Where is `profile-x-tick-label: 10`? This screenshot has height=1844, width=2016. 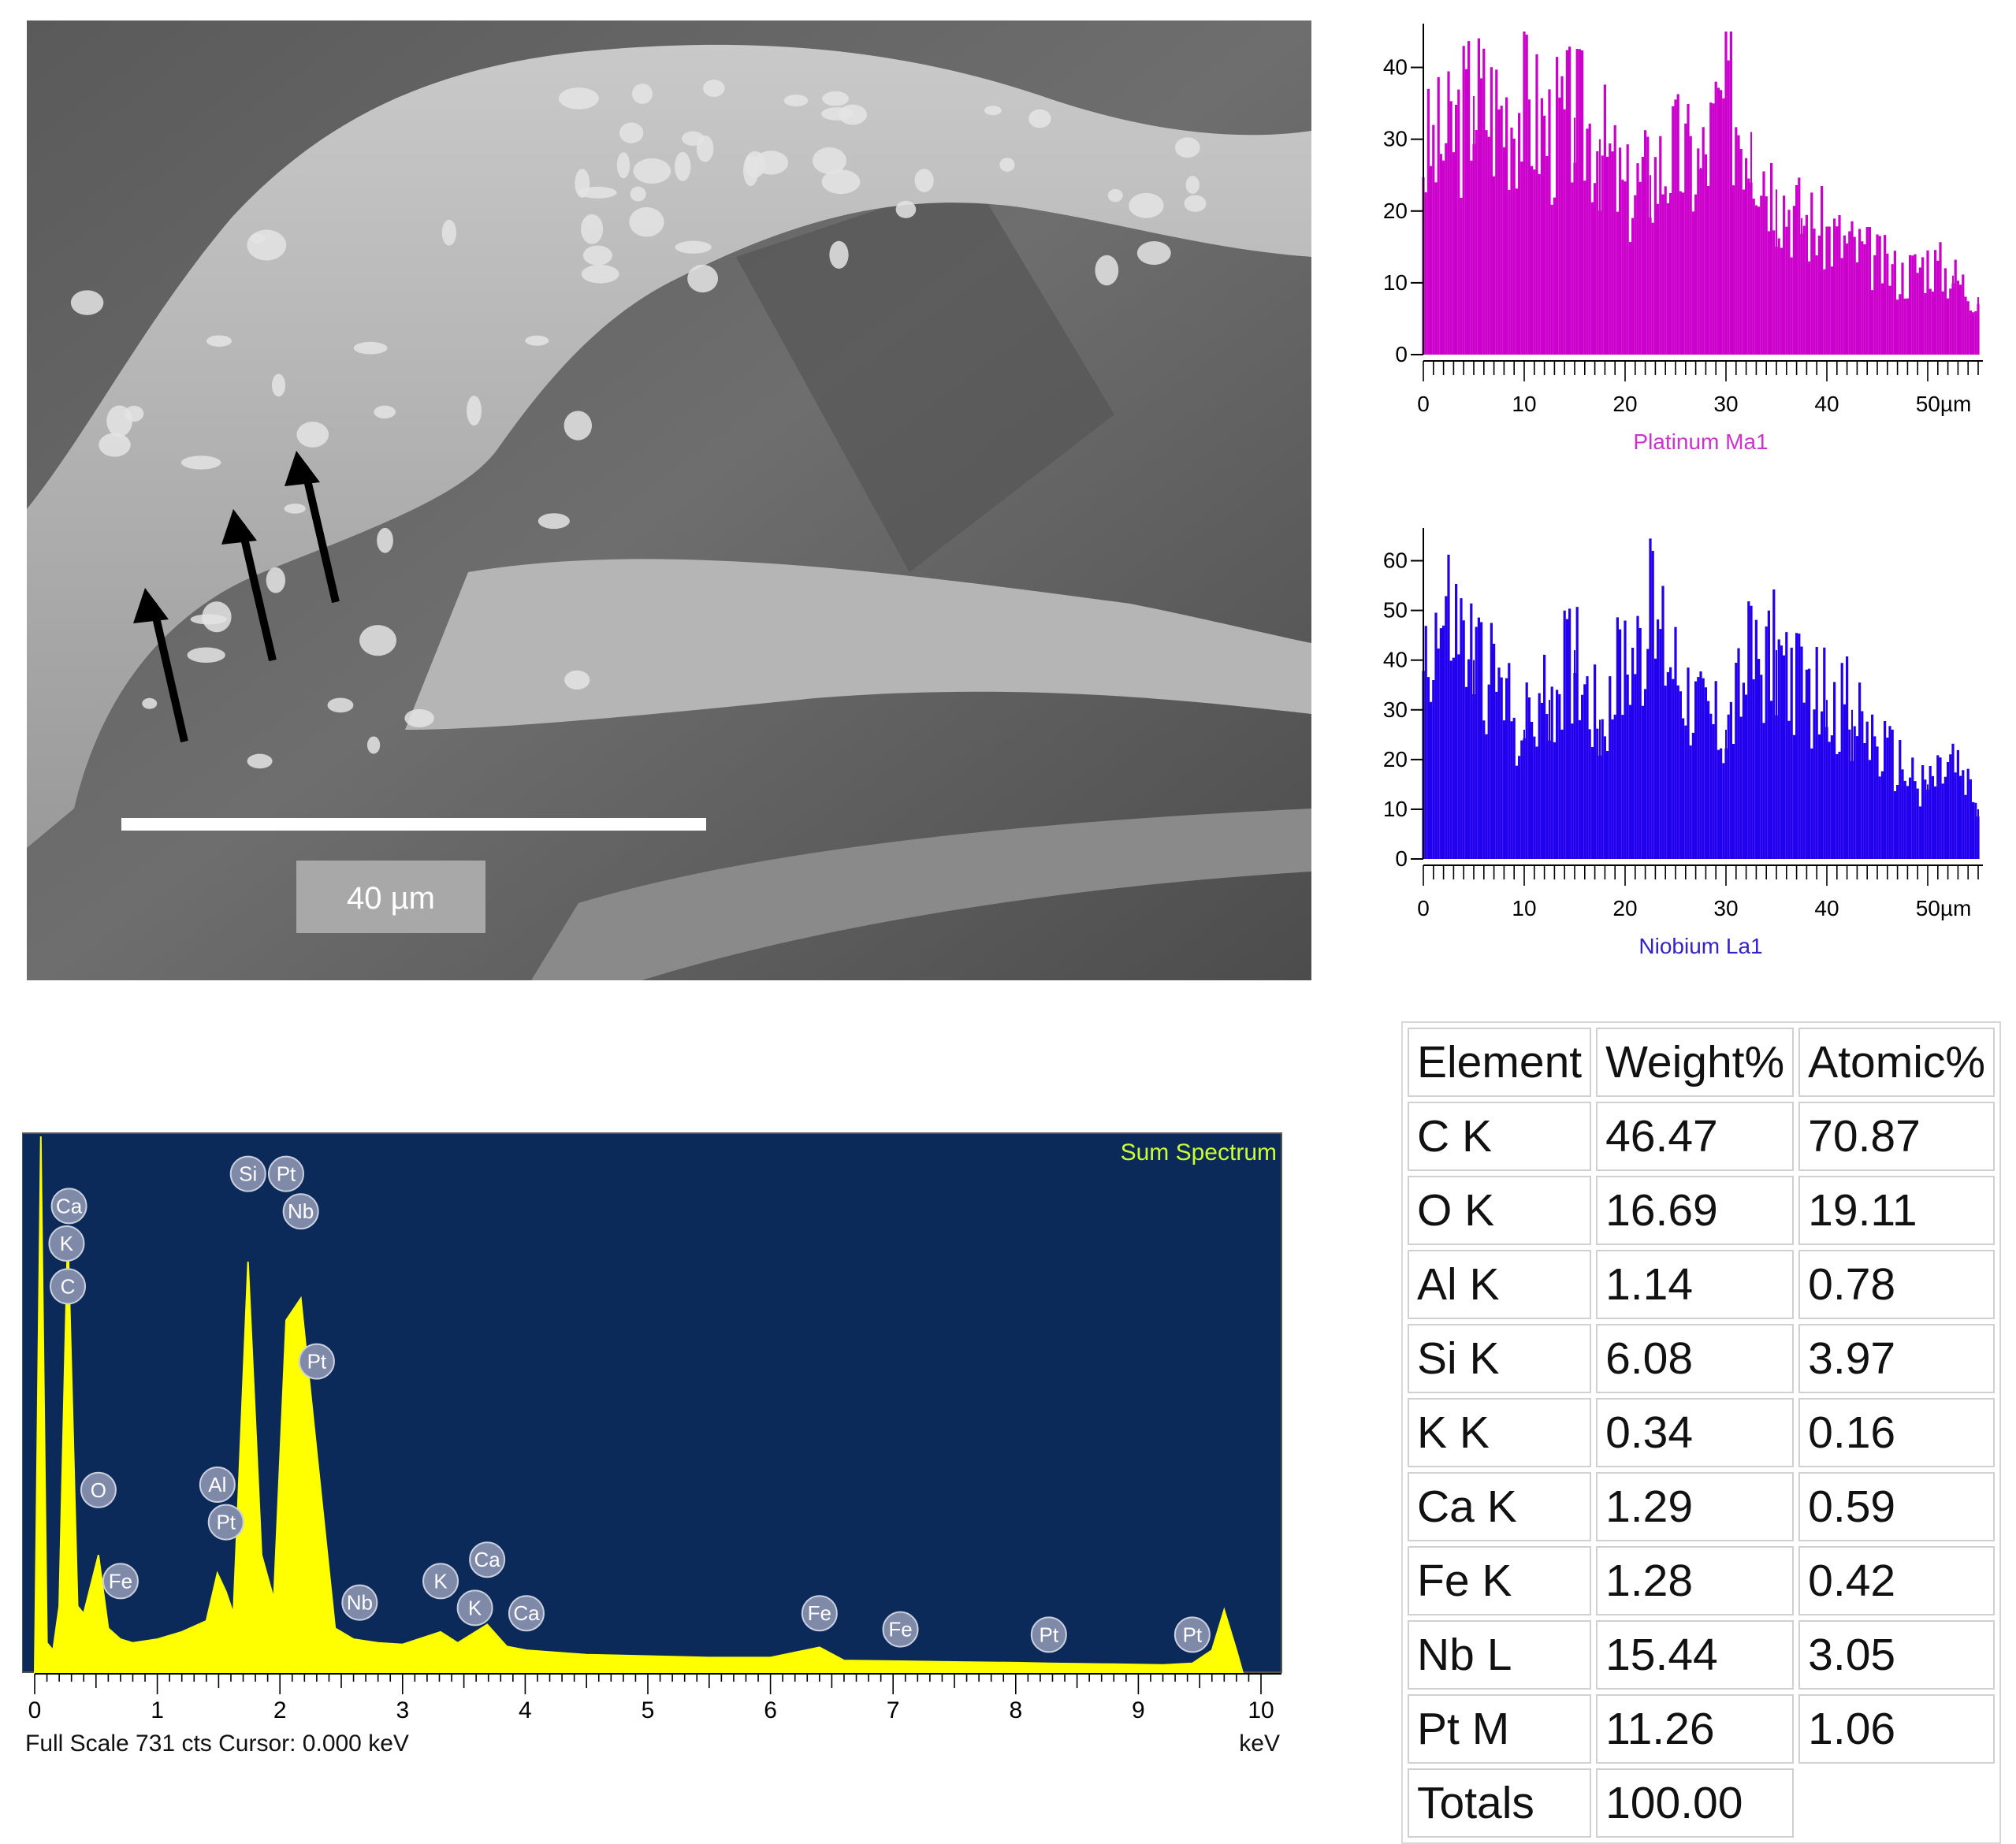 profile-x-tick-label: 10 is located at coordinates (1524, 404).